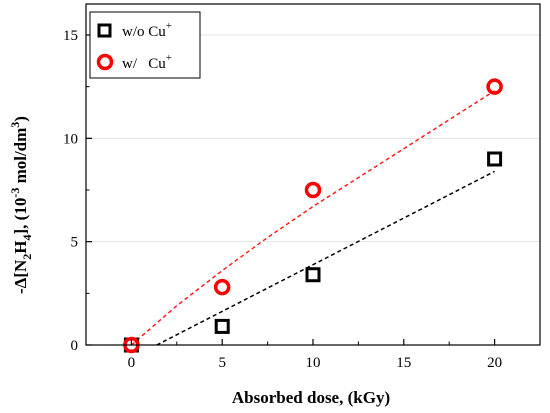 Image resolution: width=550 pixels, height=413 pixels. What do you see at coordinates (104, 30) in the screenshot?
I see `legend-square-marker` at bounding box center [104, 30].